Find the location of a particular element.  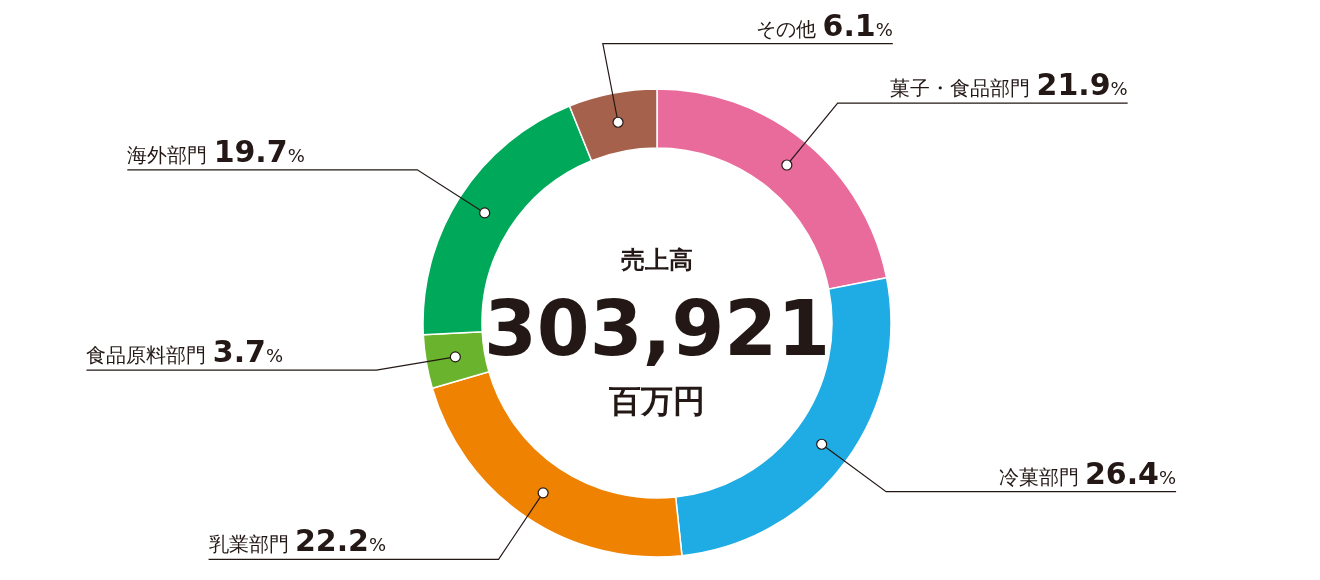

text: 売上高 is located at coordinates (657, 260).